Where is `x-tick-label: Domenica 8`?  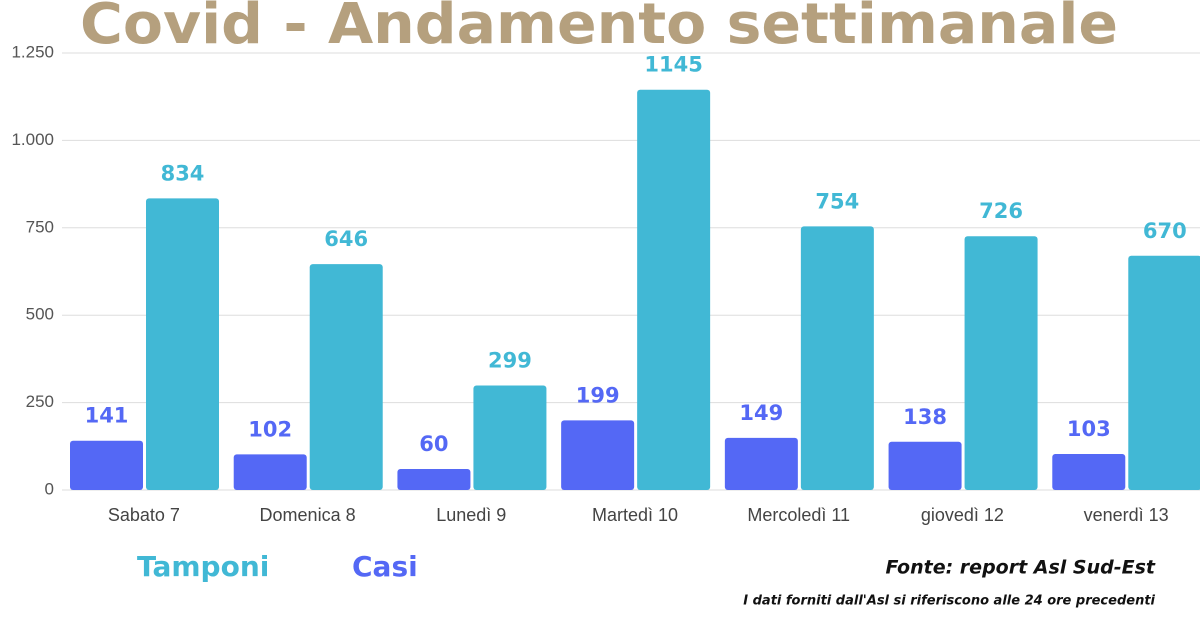
x-tick-label: Domenica 8 is located at coordinates (308, 515).